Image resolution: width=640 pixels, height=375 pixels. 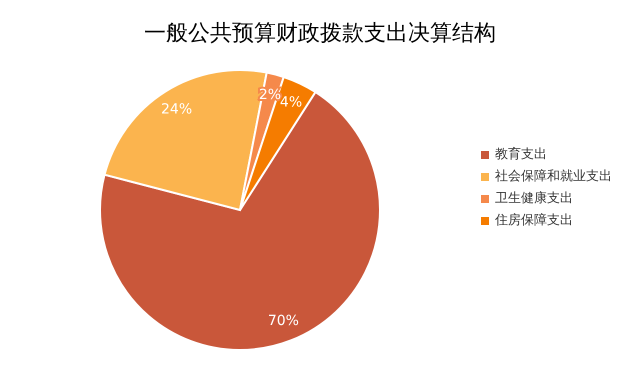 I want to click on legend-label: 卫生健康支出, so click(x=534, y=199).